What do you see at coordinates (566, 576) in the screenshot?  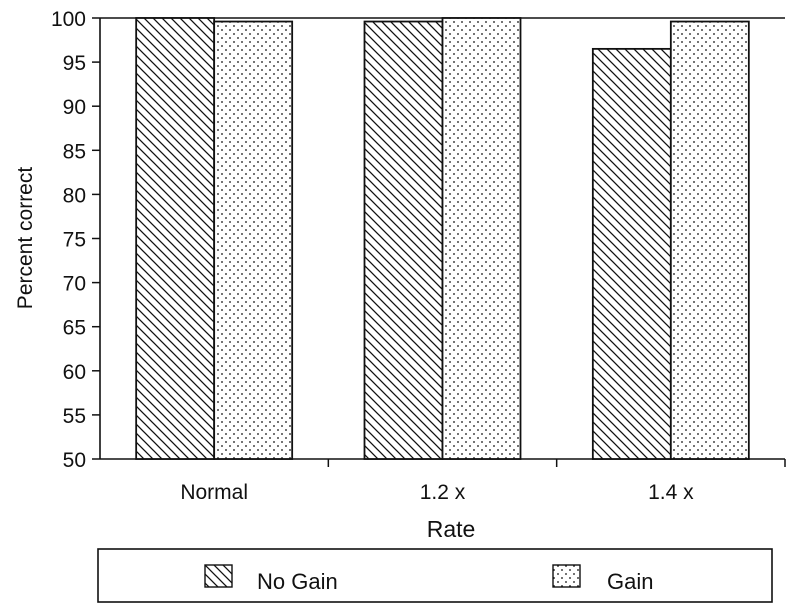 I see `legend-swatch-gain` at bounding box center [566, 576].